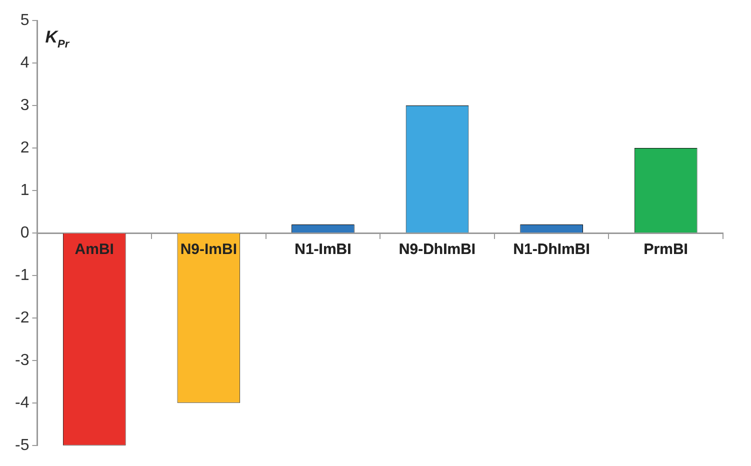 Image resolution: width=751 pixels, height=466 pixels. I want to click on y-tick-label: -4, so click(22, 403).